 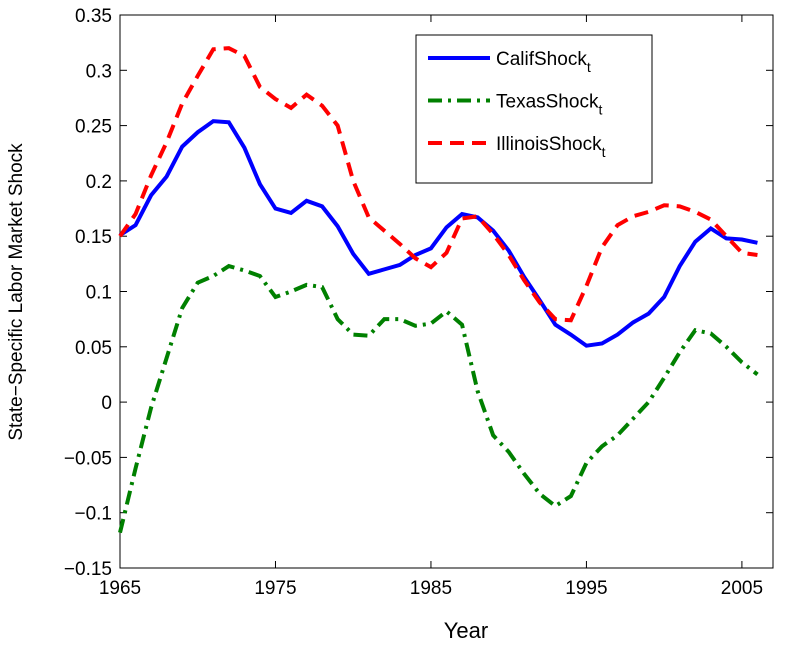 What do you see at coordinates (547, 102) in the screenshot?
I see `legend-name: TexasShock` at bounding box center [547, 102].